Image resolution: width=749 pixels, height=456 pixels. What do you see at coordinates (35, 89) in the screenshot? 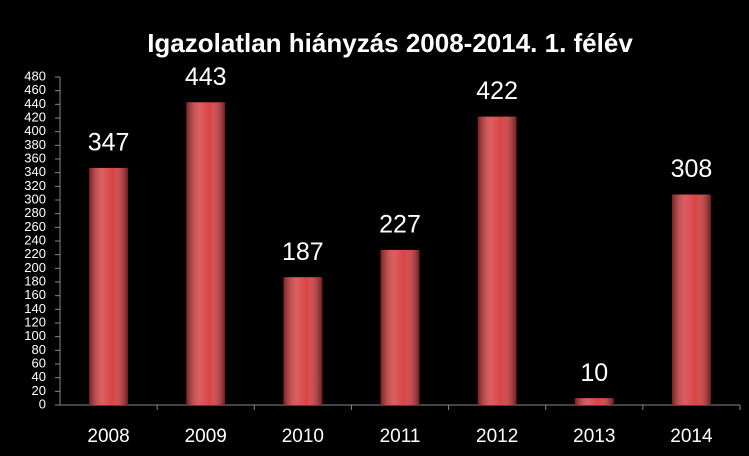
I see `y-tick-label: 460` at bounding box center [35, 89].